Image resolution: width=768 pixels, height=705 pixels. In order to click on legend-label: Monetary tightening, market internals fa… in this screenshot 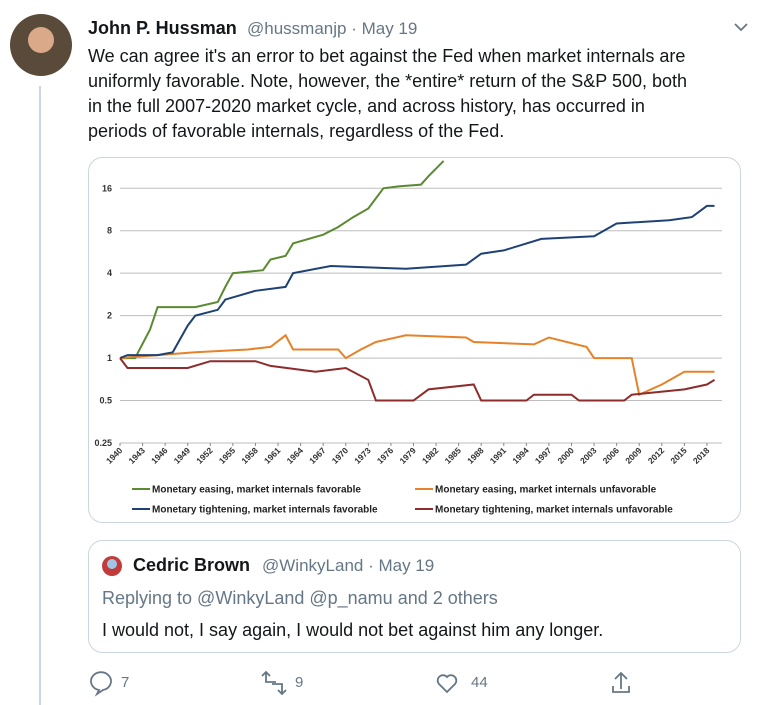, I will do `click(265, 510)`.